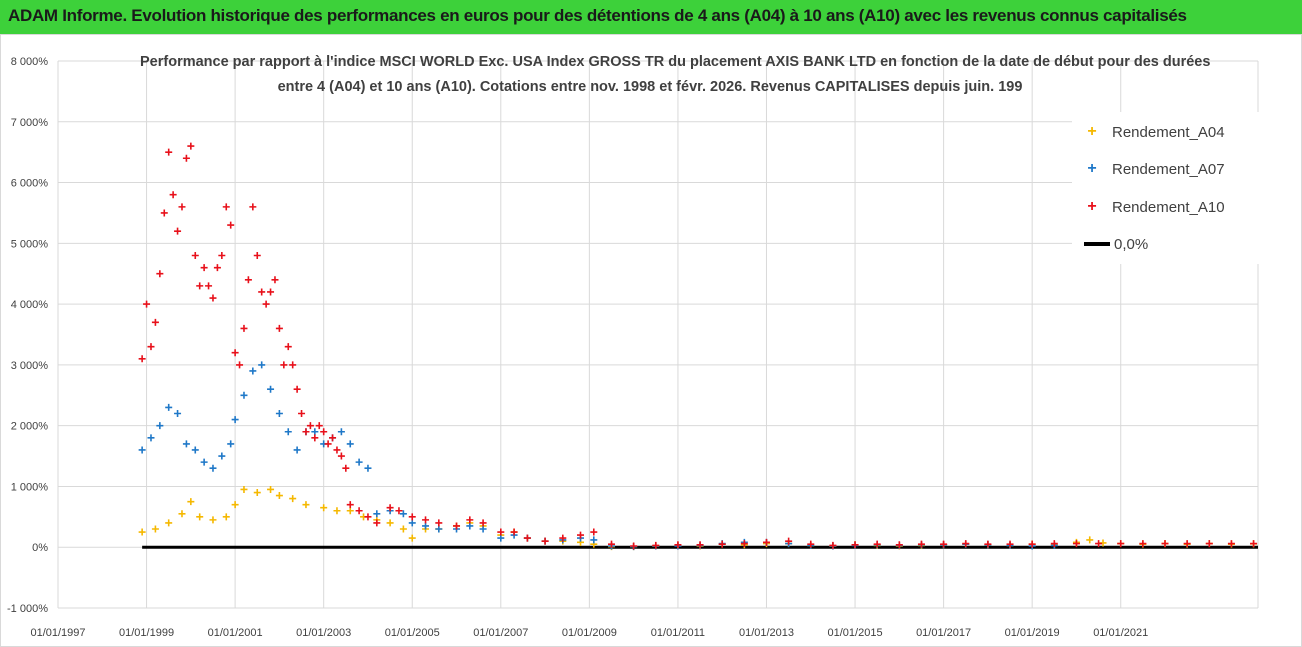 This screenshot has width=1302, height=647. I want to click on y-tick-label: 4 000%, so click(30, 305).